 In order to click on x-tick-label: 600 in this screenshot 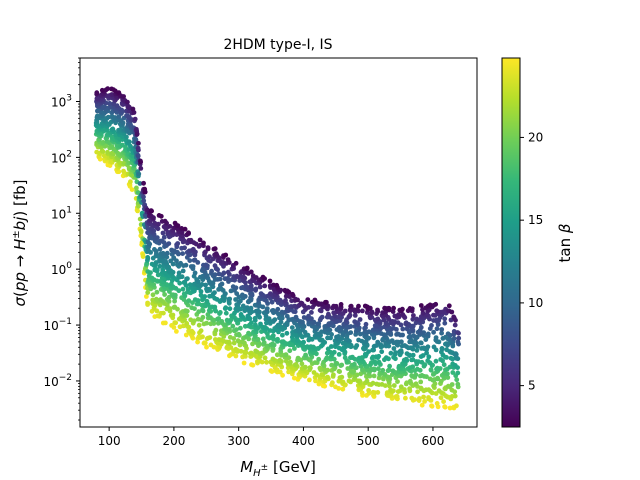, I will do `click(433, 441)`.